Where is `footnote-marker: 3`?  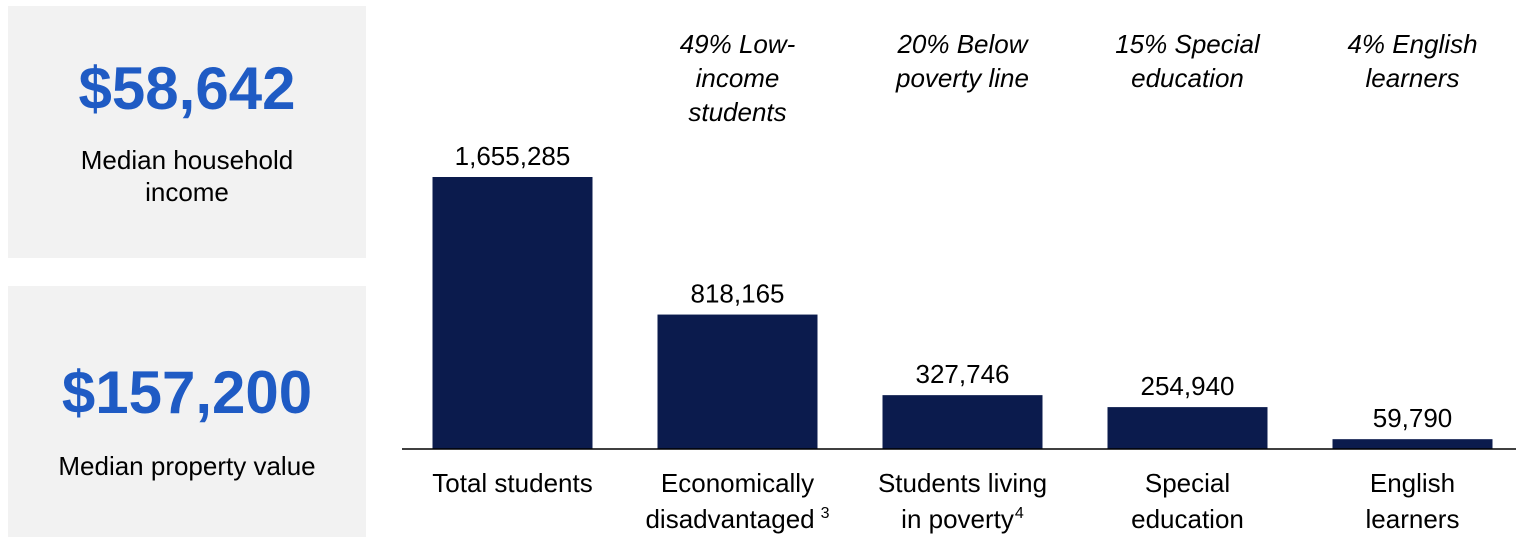 footnote-marker: 3 is located at coordinates (825, 513).